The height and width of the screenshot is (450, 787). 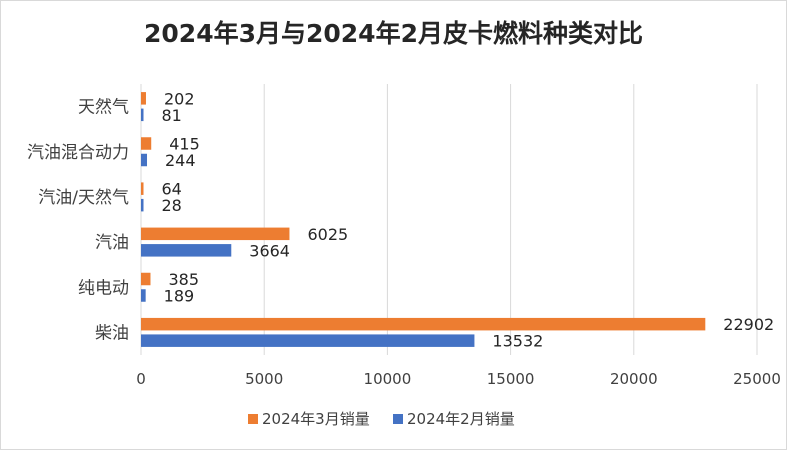 I want to click on x-tick-label: 0, so click(x=141, y=379).